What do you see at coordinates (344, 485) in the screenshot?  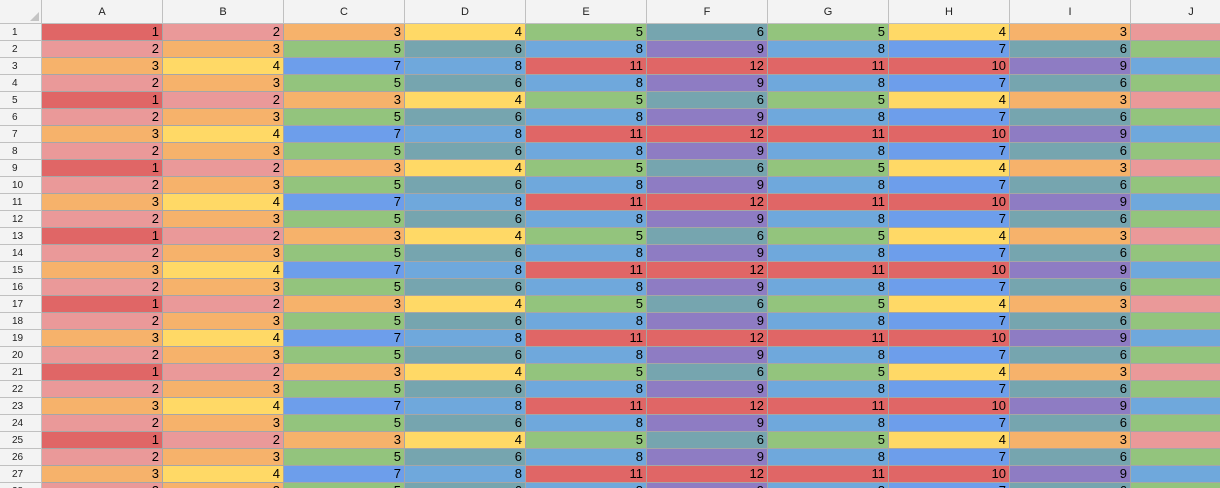 I see `cell-c28: 5` at bounding box center [344, 485].